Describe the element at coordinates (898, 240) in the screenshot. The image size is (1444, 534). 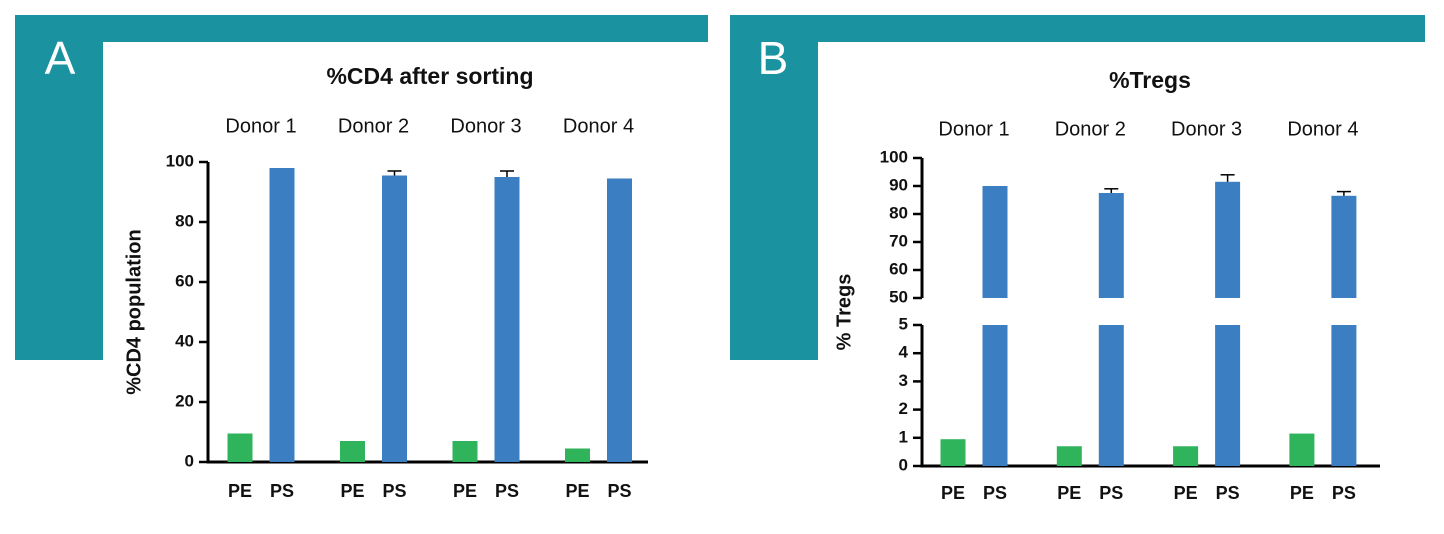
I see `y-tick-label: 70` at that location.